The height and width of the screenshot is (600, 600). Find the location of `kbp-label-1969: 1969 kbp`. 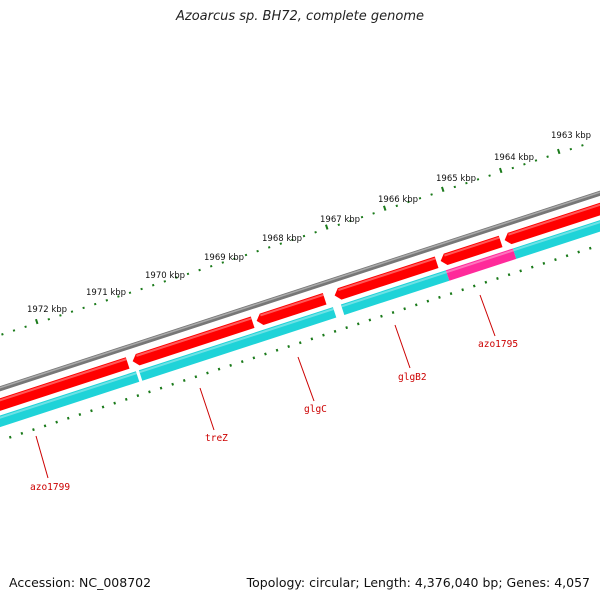

kbp-label-1969: 1969 kbp is located at coordinates (224, 258).